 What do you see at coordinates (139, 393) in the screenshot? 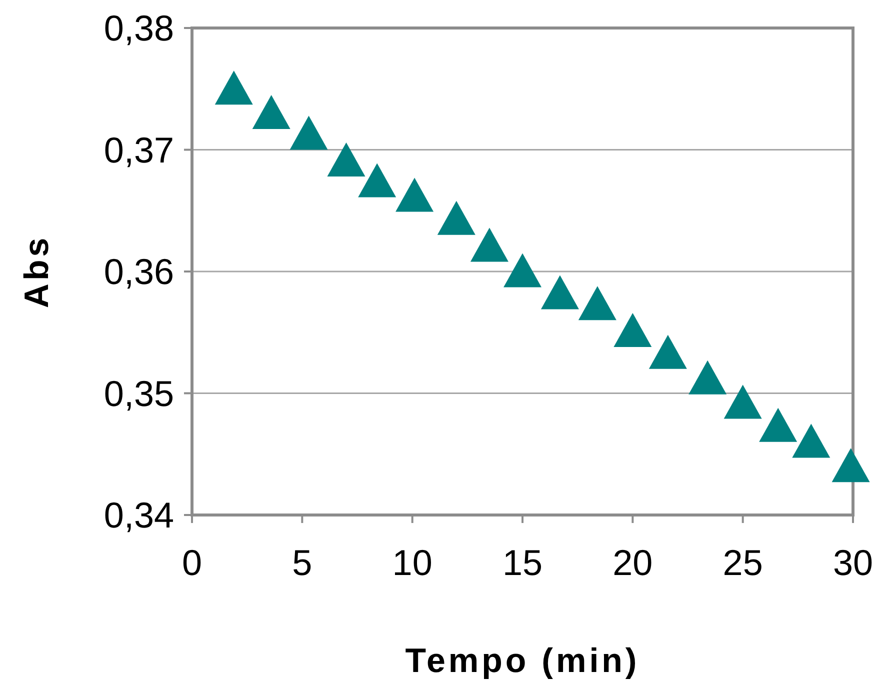
I see `y-tick-label: 0,35` at bounding box center [139, 393].